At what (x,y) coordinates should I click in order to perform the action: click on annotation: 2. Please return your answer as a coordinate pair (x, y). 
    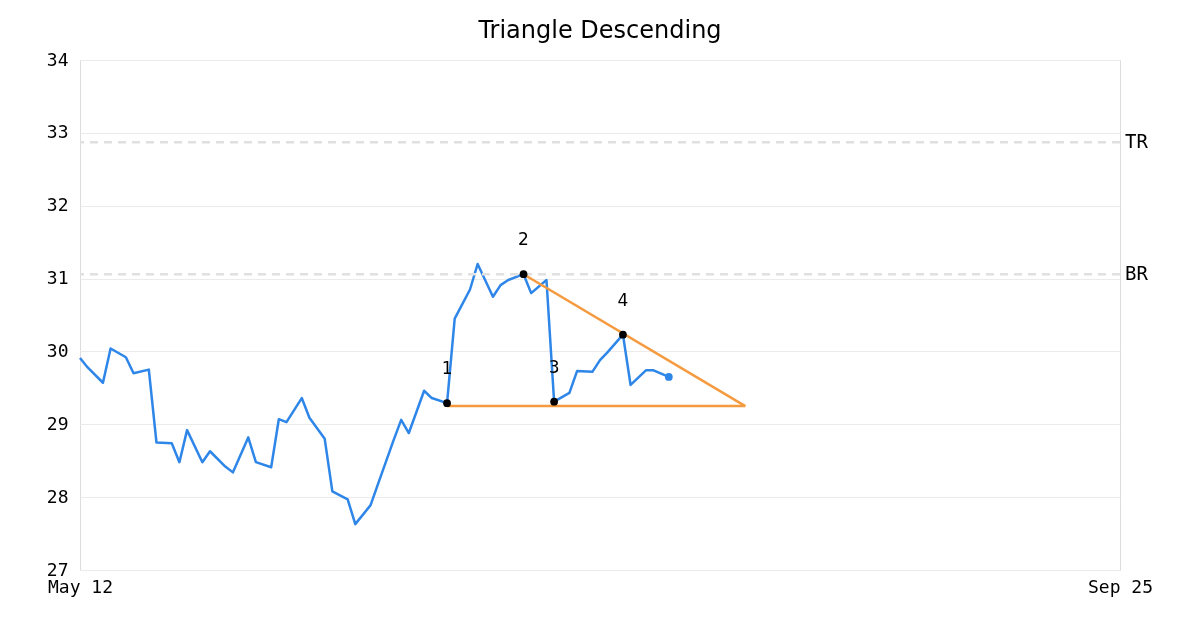
    Looking at the image, I should click on (523, 239).